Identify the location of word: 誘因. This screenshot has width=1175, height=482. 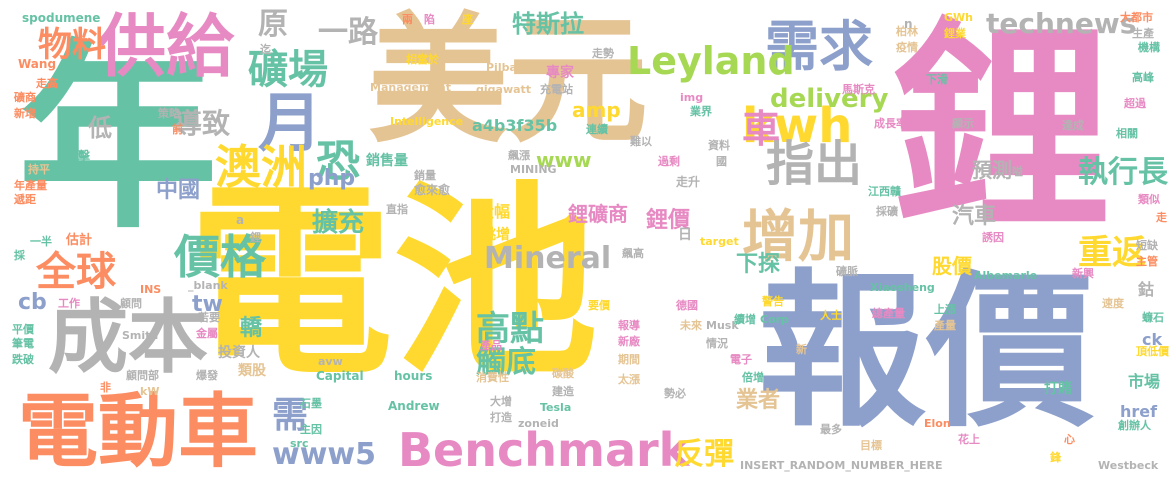
(993, 237).